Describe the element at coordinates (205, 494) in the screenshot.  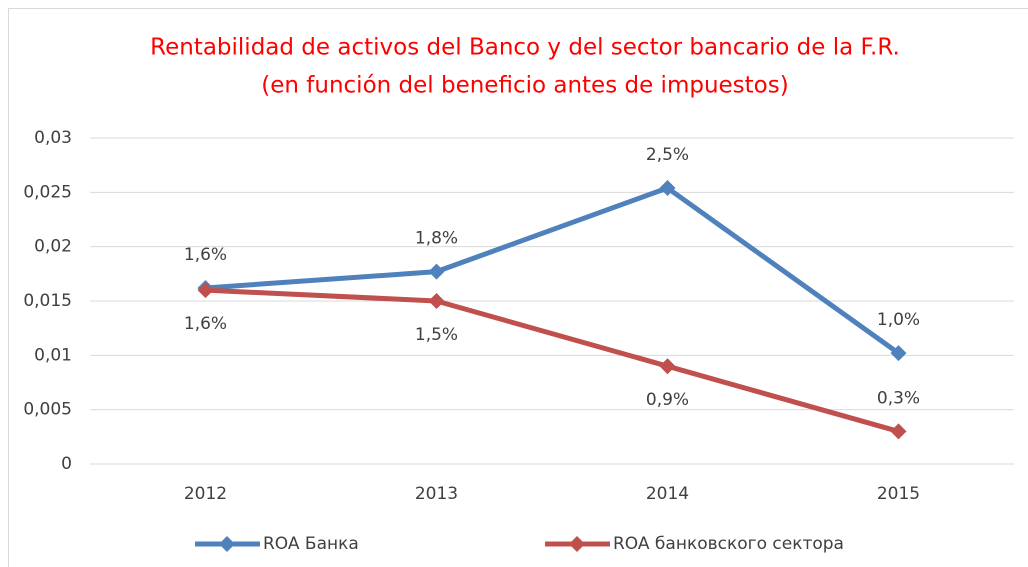
I see `x-tick-label: 2012` at that location.